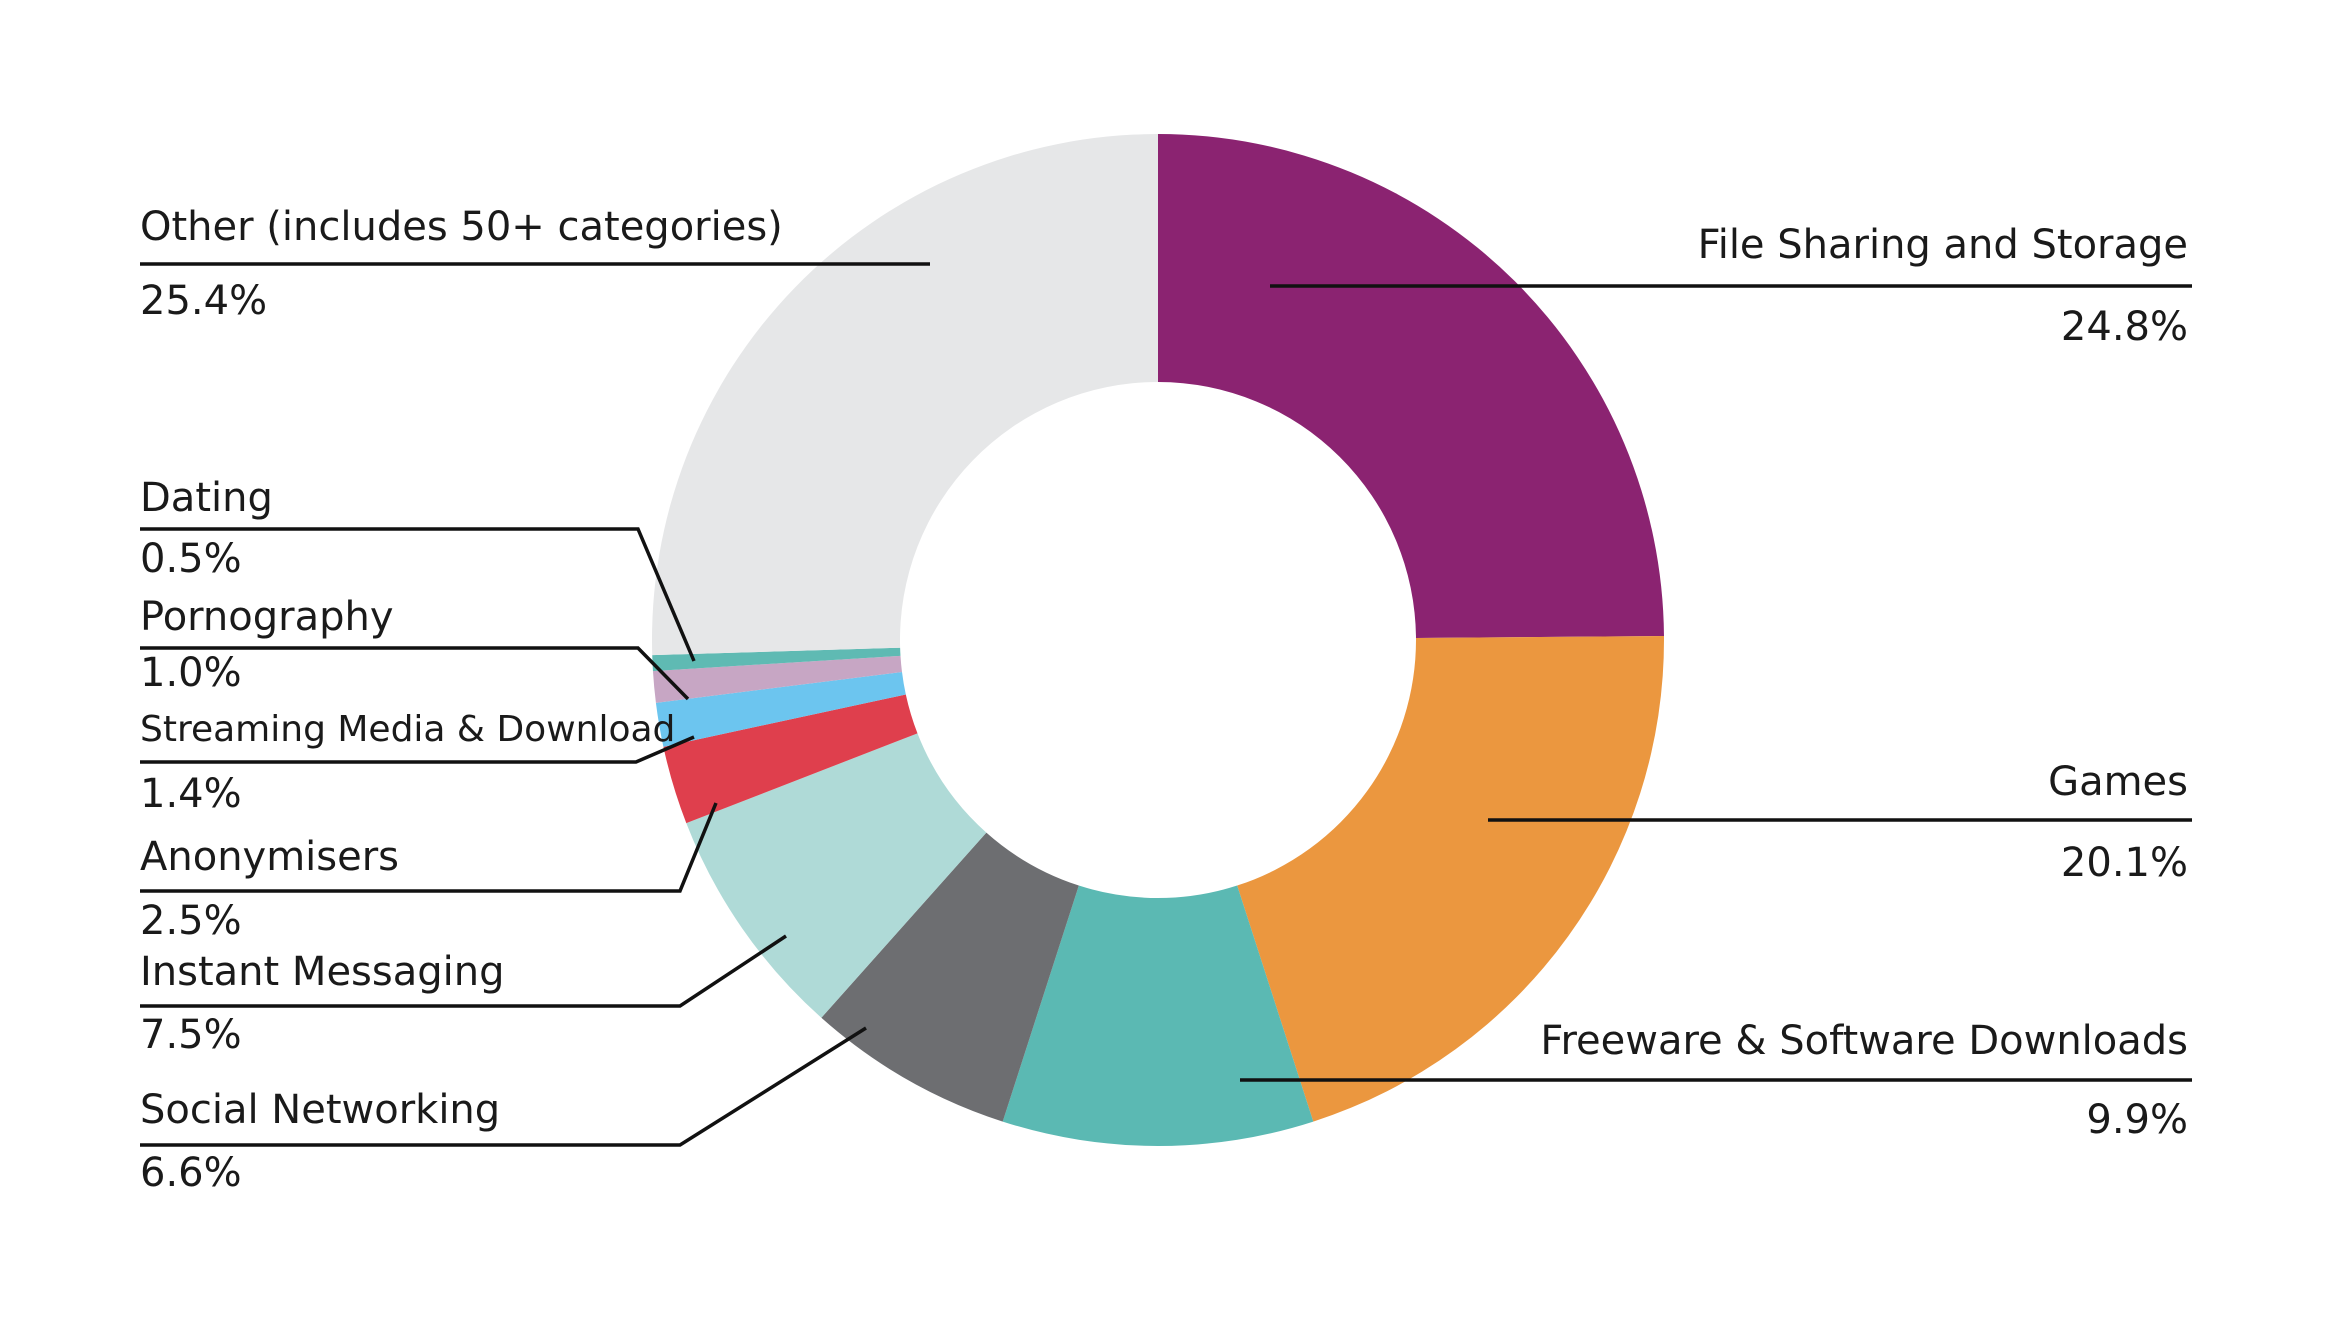 Image resolution: width=2328 pixels, height=1332 pixels. I want to click on slice-label-dating: Dating, so click(206, 498).